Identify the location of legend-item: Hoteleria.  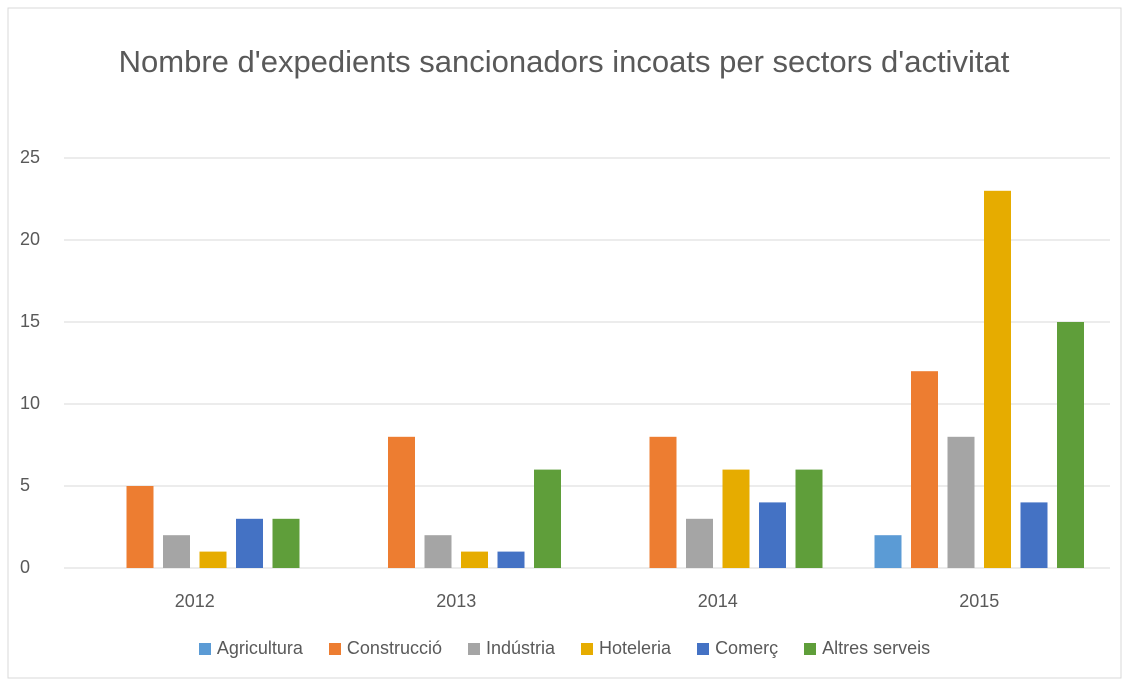
(626, 648).